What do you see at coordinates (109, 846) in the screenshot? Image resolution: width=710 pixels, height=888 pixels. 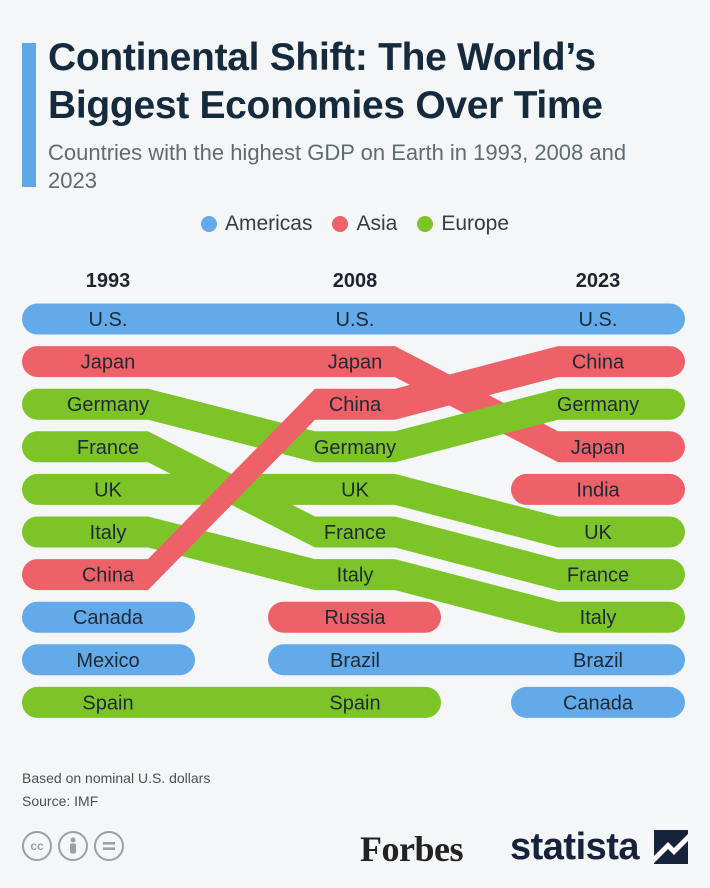 I see `no-derivatives-icon` at bounding box center [109, 846].